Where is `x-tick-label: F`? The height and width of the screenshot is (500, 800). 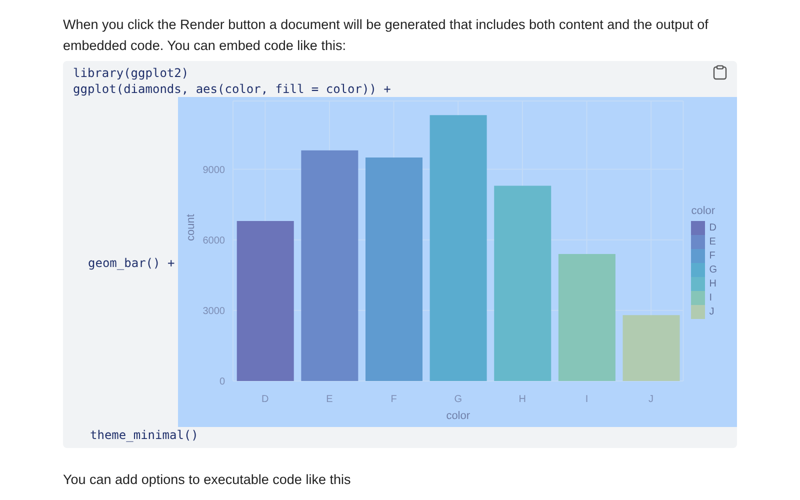 x-tick-label: F is located at coordinates (393, 400).